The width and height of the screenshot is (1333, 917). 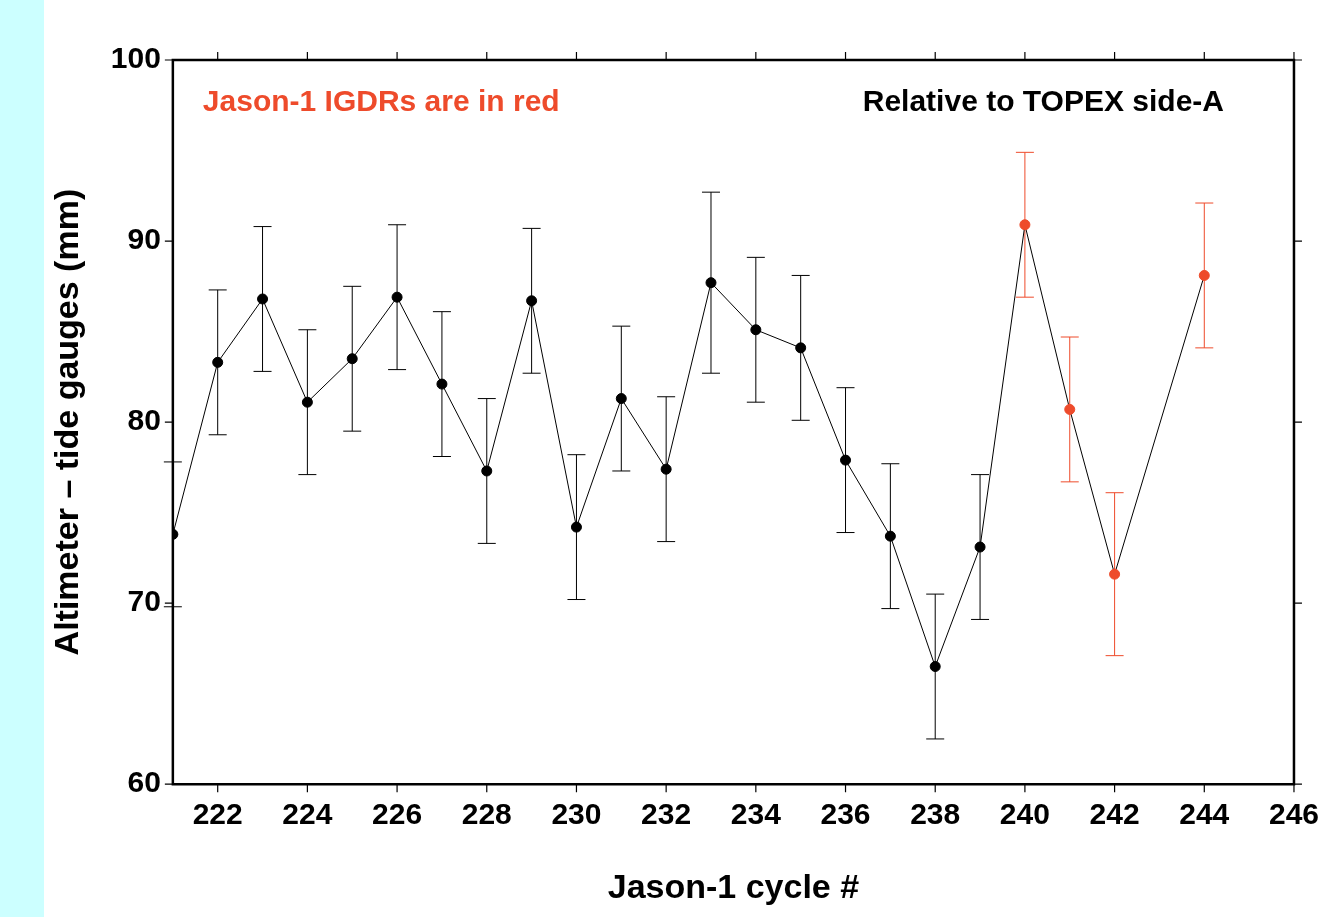 I want to click on x-tick-label: 234, so click(x=756, y=814).